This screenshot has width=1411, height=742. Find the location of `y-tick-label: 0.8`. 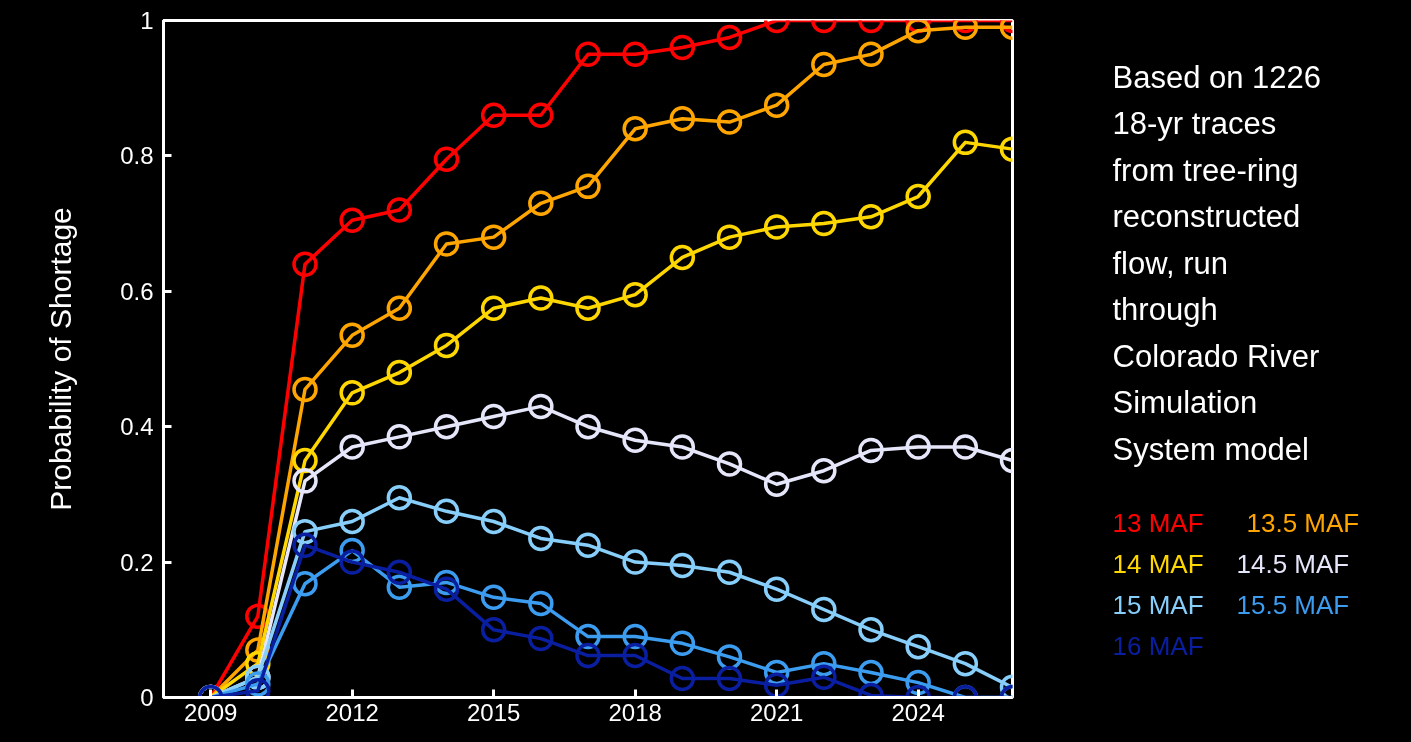

y-tick-label: 0.8 is located at coordinates (137, 156).